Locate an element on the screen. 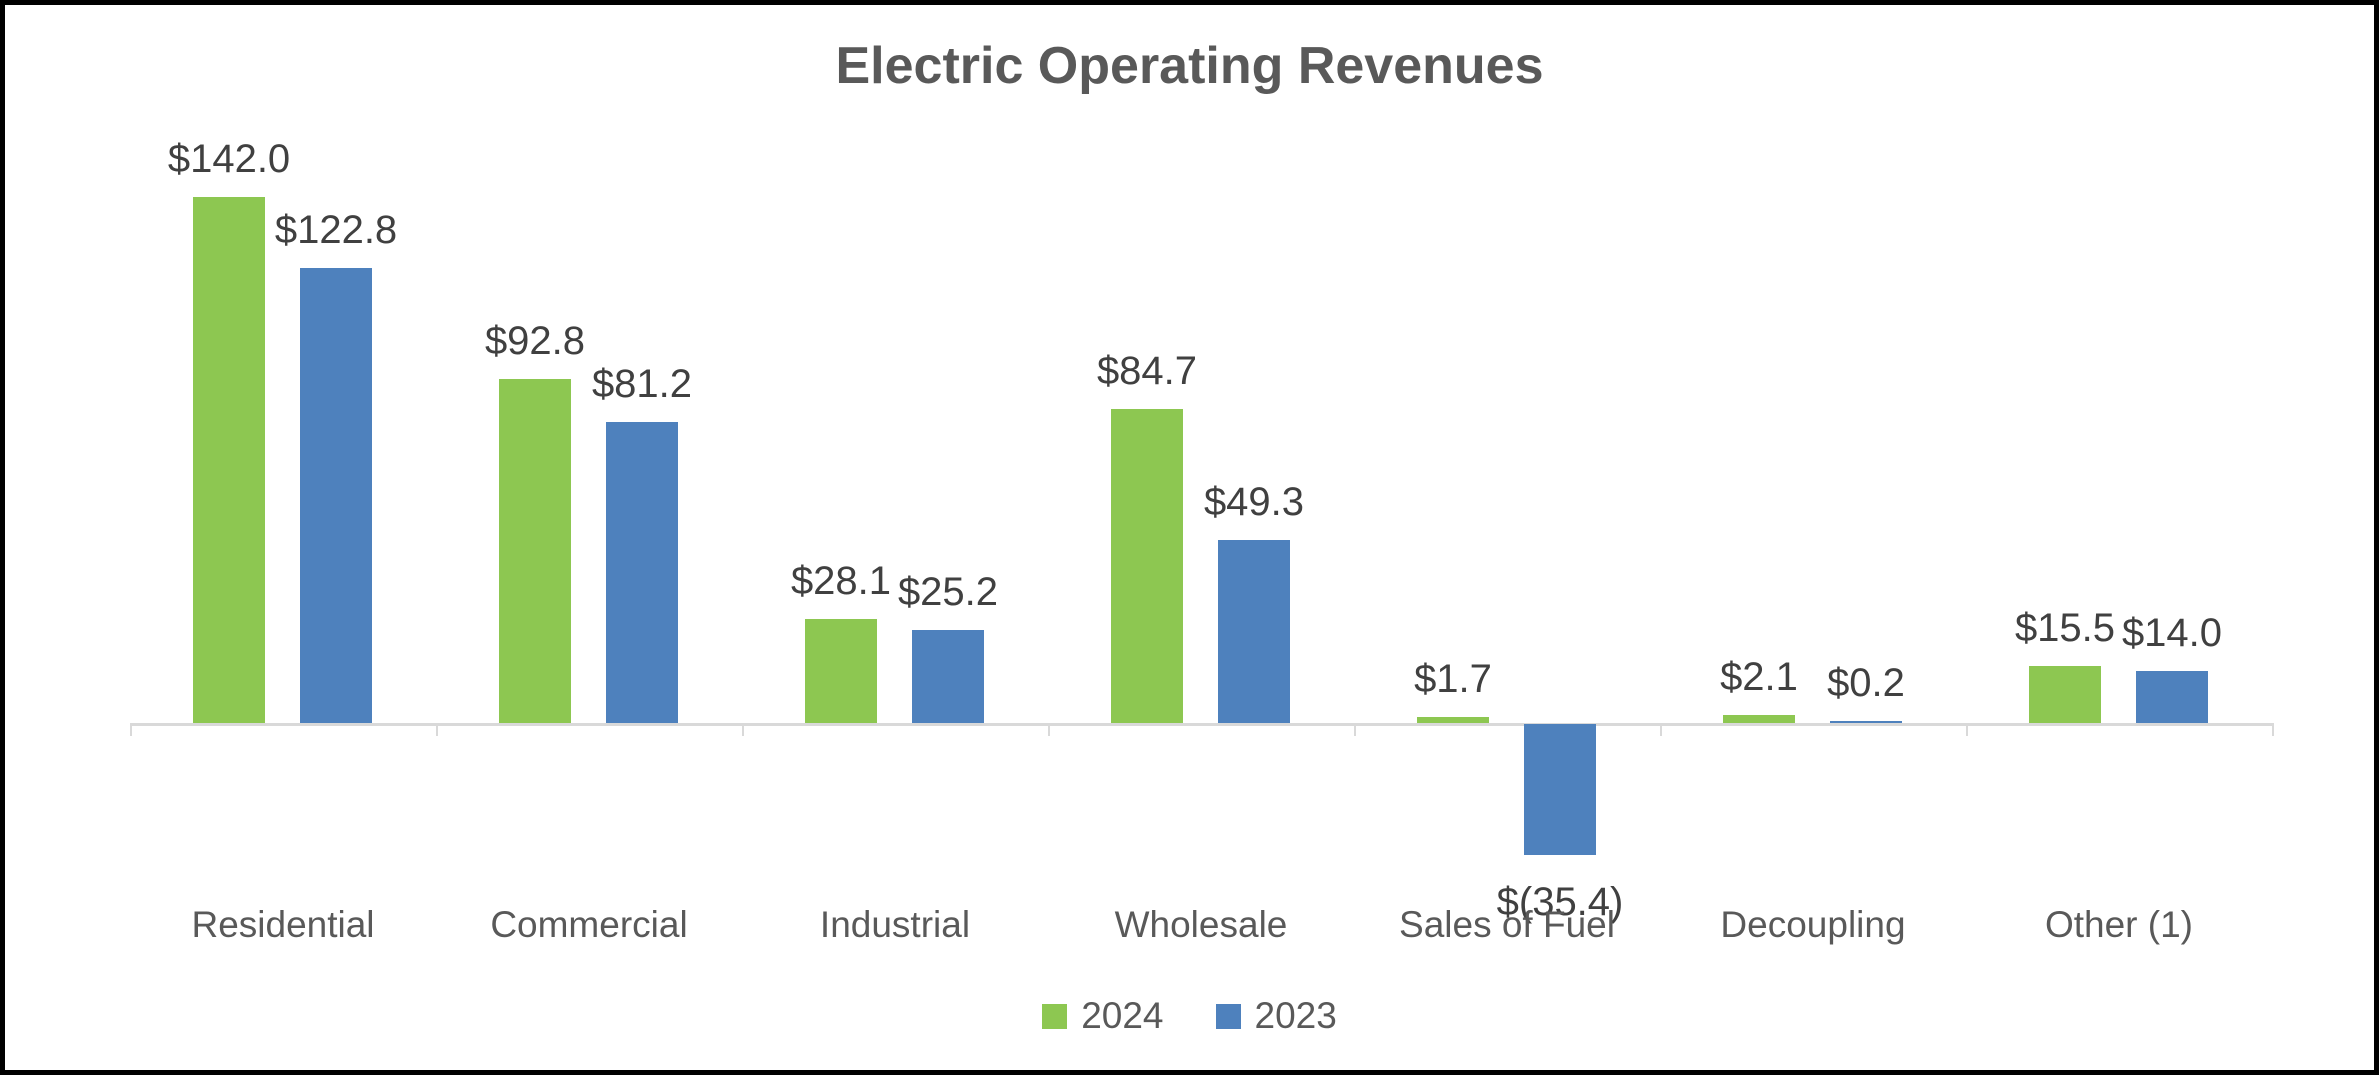 The width and height of the screenshot is (2379, 1075). chart-title: Electric Operating Revenues is located at coordinates (1189, 66).